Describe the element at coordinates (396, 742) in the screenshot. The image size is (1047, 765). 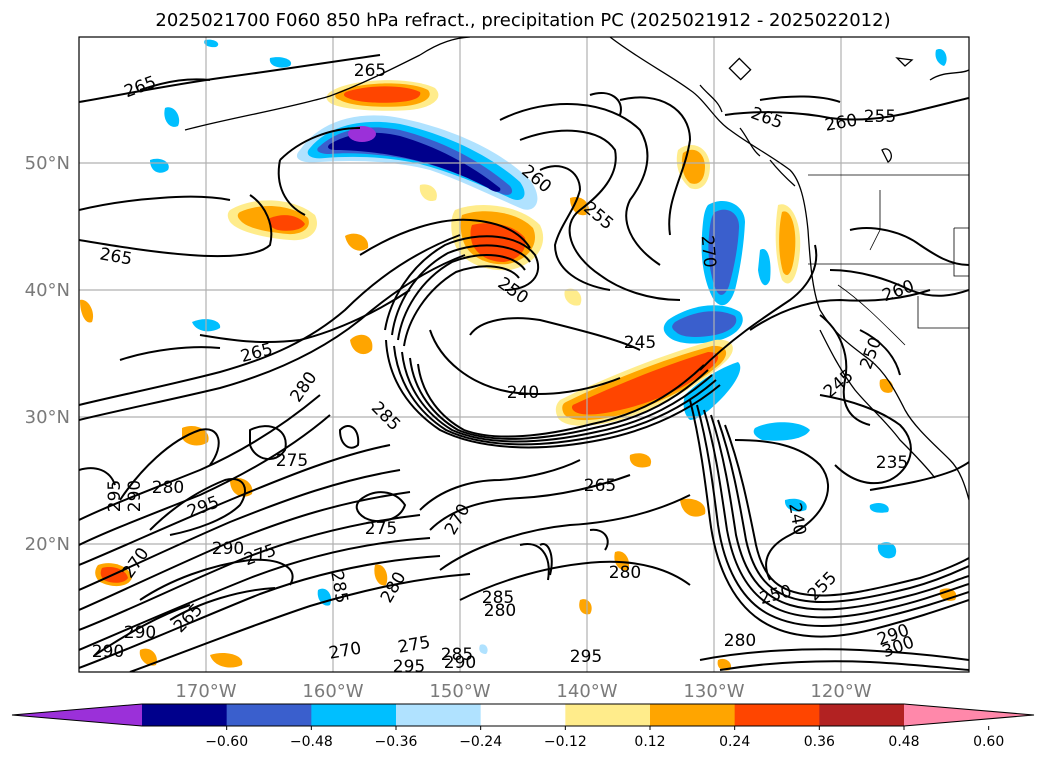
I see `colorbar-tick-label: −0.36` at that location.